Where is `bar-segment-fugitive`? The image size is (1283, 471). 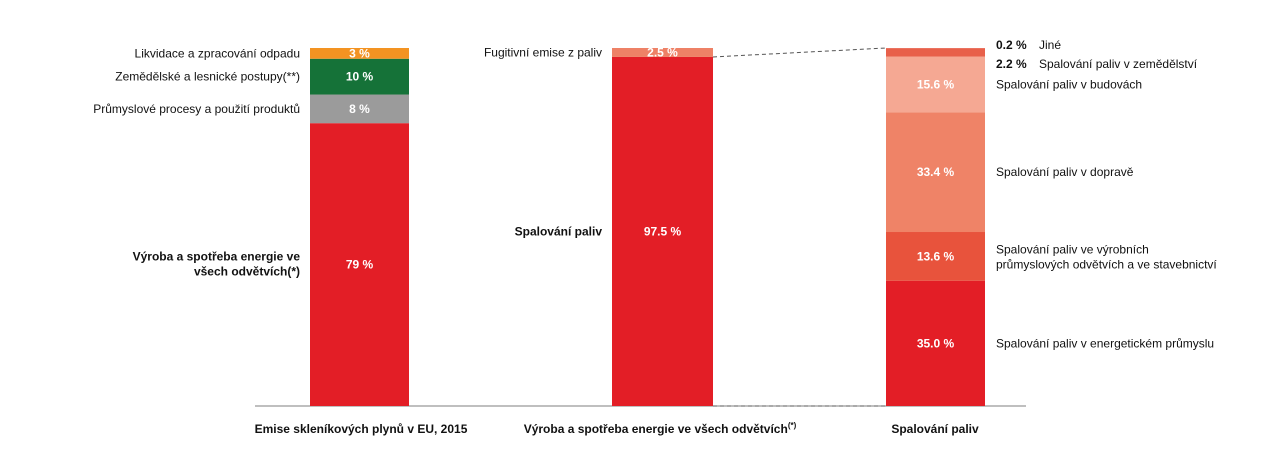
bar-segment-fugitive is located at coordinates (662, 52).